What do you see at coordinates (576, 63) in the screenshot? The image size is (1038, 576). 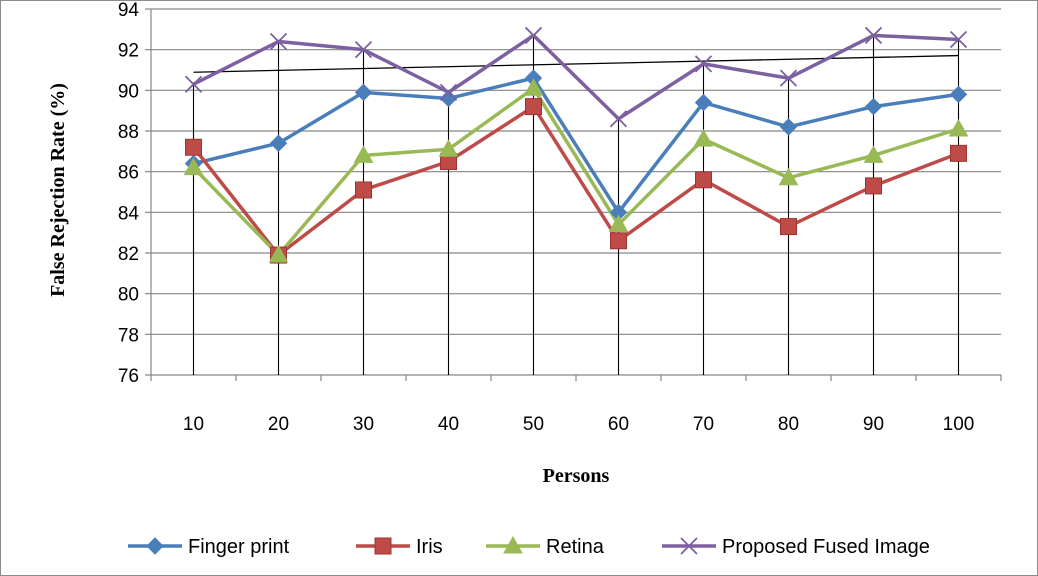 I see `trend-line` at bounding box center [576, 63].